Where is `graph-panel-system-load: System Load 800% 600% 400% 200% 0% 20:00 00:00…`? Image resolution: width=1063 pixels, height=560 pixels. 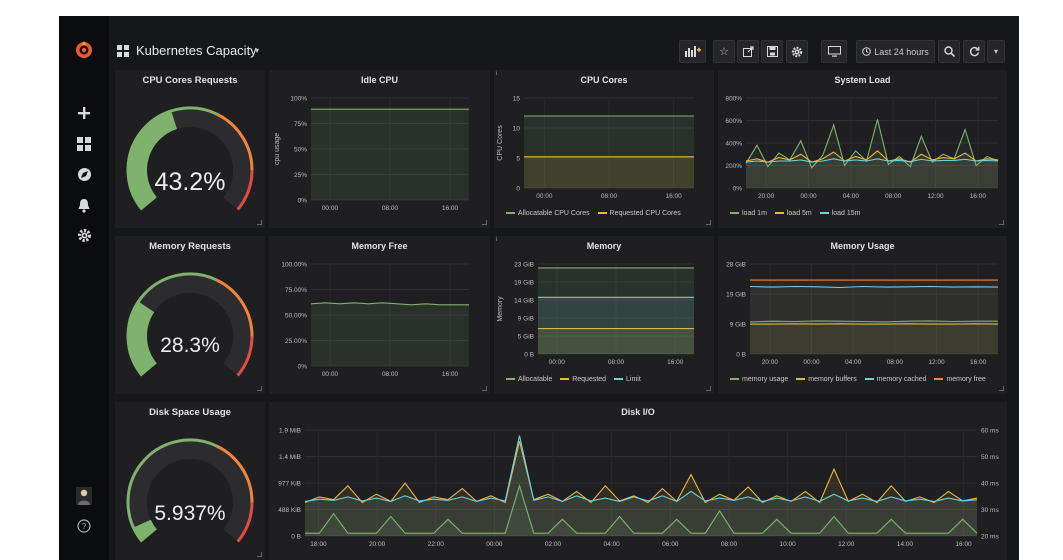 graph-panel-system-load: System Load 800% 600% 400% 200% 0% 20:00 00:00… is located at coordinates (862, 149).